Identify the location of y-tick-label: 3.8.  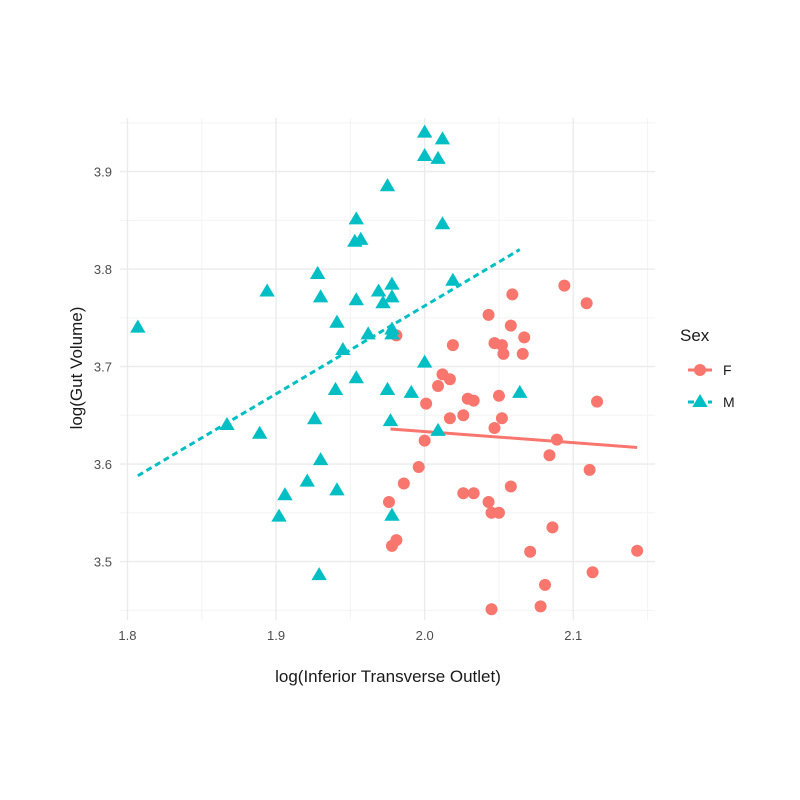
(103, 269).